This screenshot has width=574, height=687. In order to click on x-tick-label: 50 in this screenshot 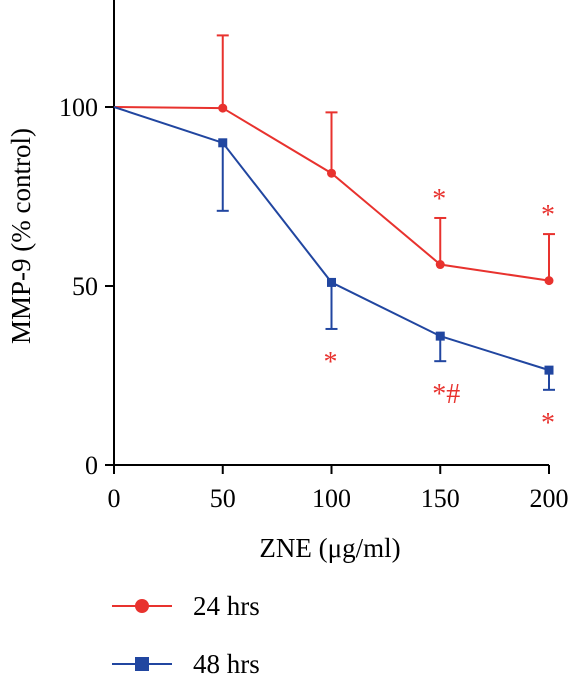, I will do `click(223, 498)`.